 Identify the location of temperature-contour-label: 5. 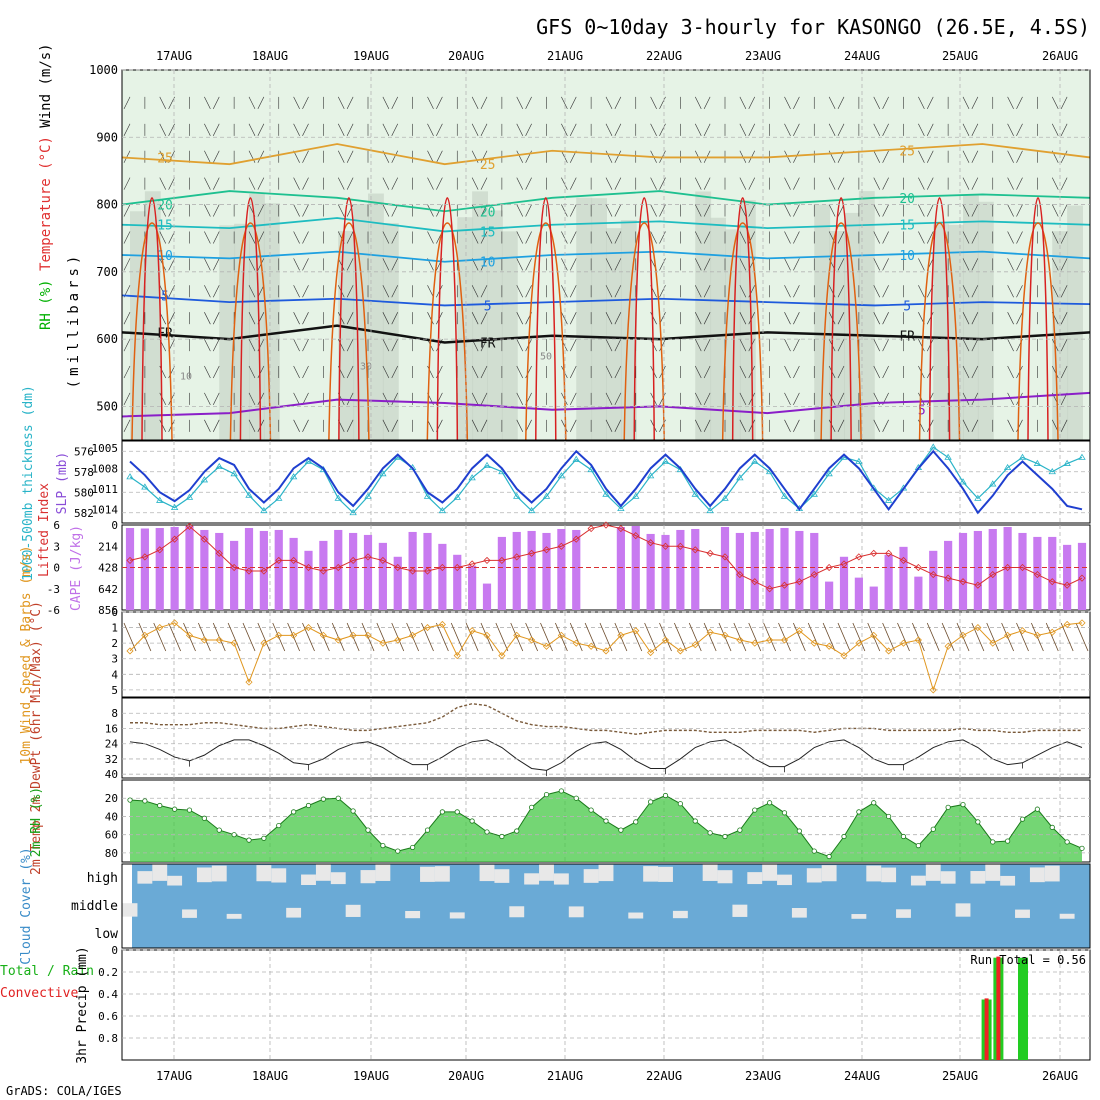
(165, 296).